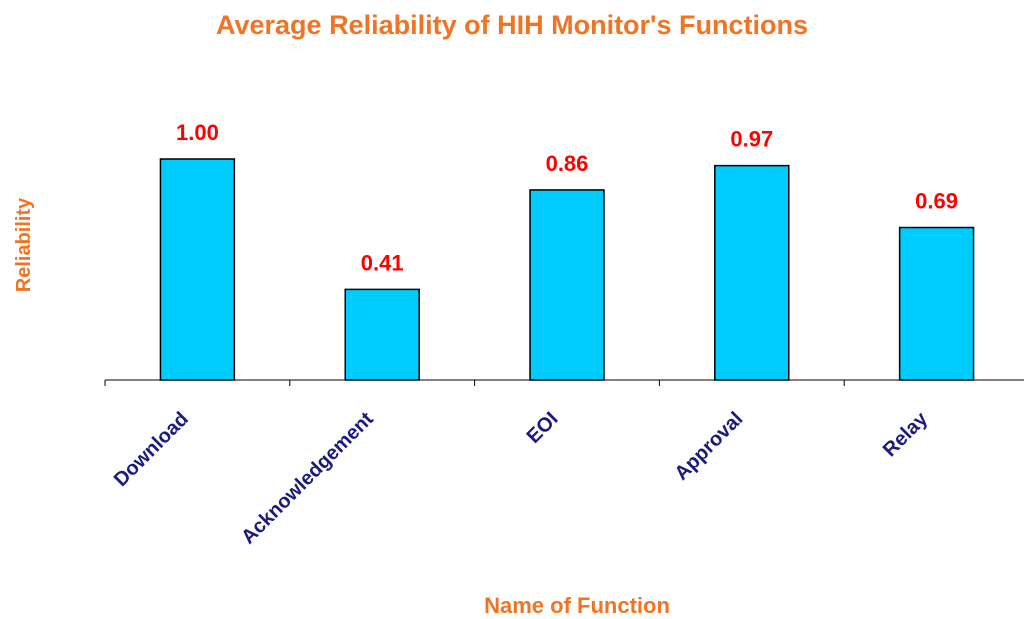 The image size is (1024, 619). I want to click on x-tick-label: Acknowledgement, so click(307, 478).